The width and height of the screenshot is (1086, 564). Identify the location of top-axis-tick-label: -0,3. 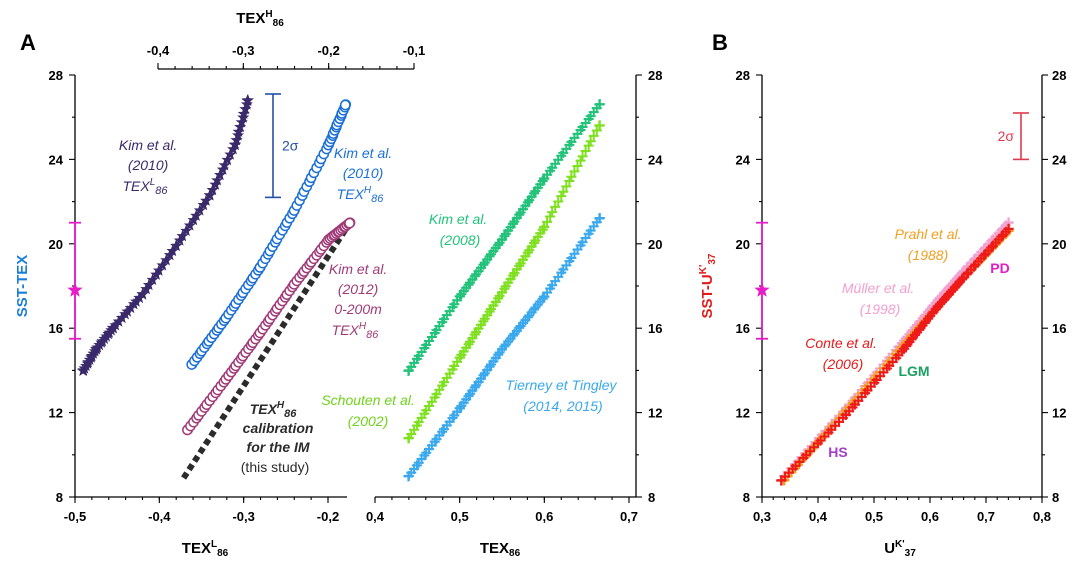
(243, 50).